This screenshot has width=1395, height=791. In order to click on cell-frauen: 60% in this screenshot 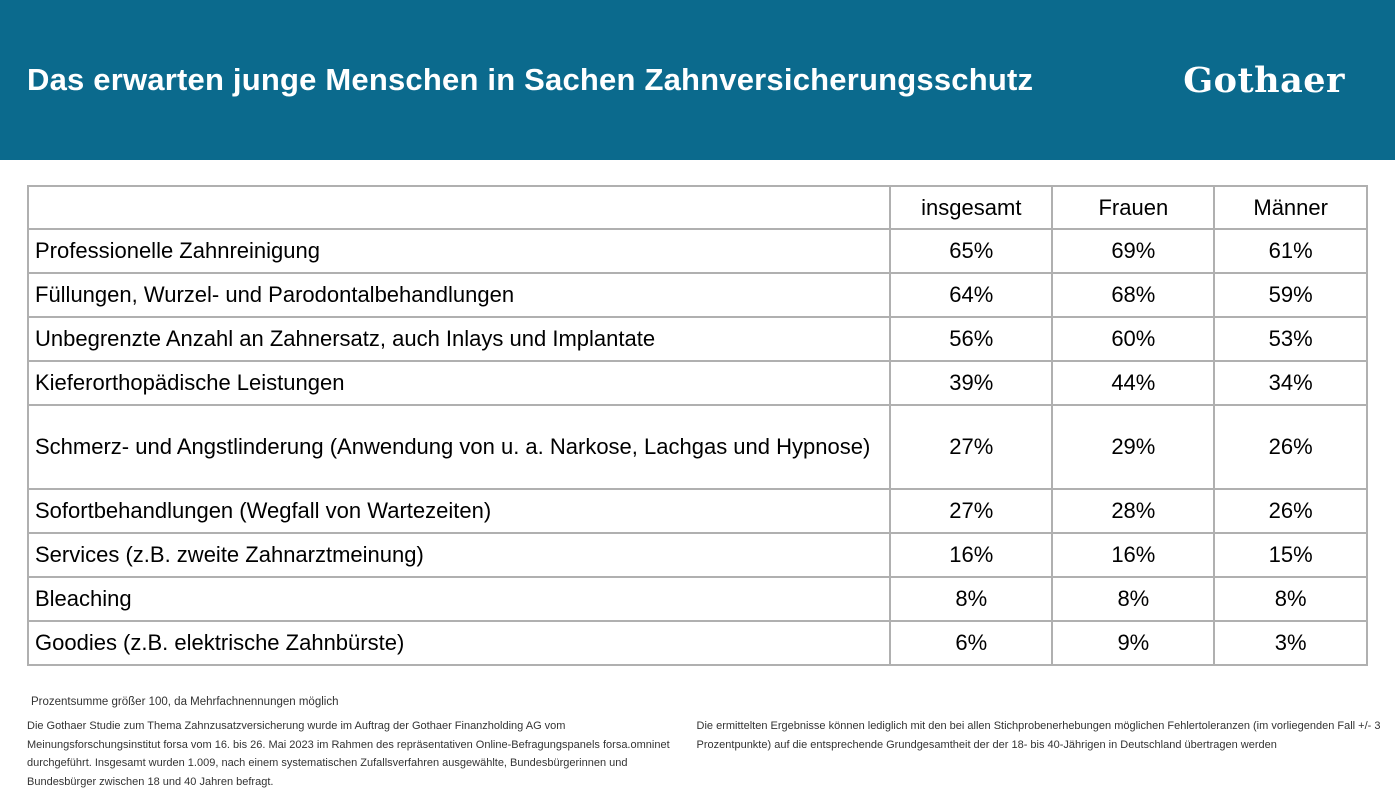, I will do `click(1133, 339)`.